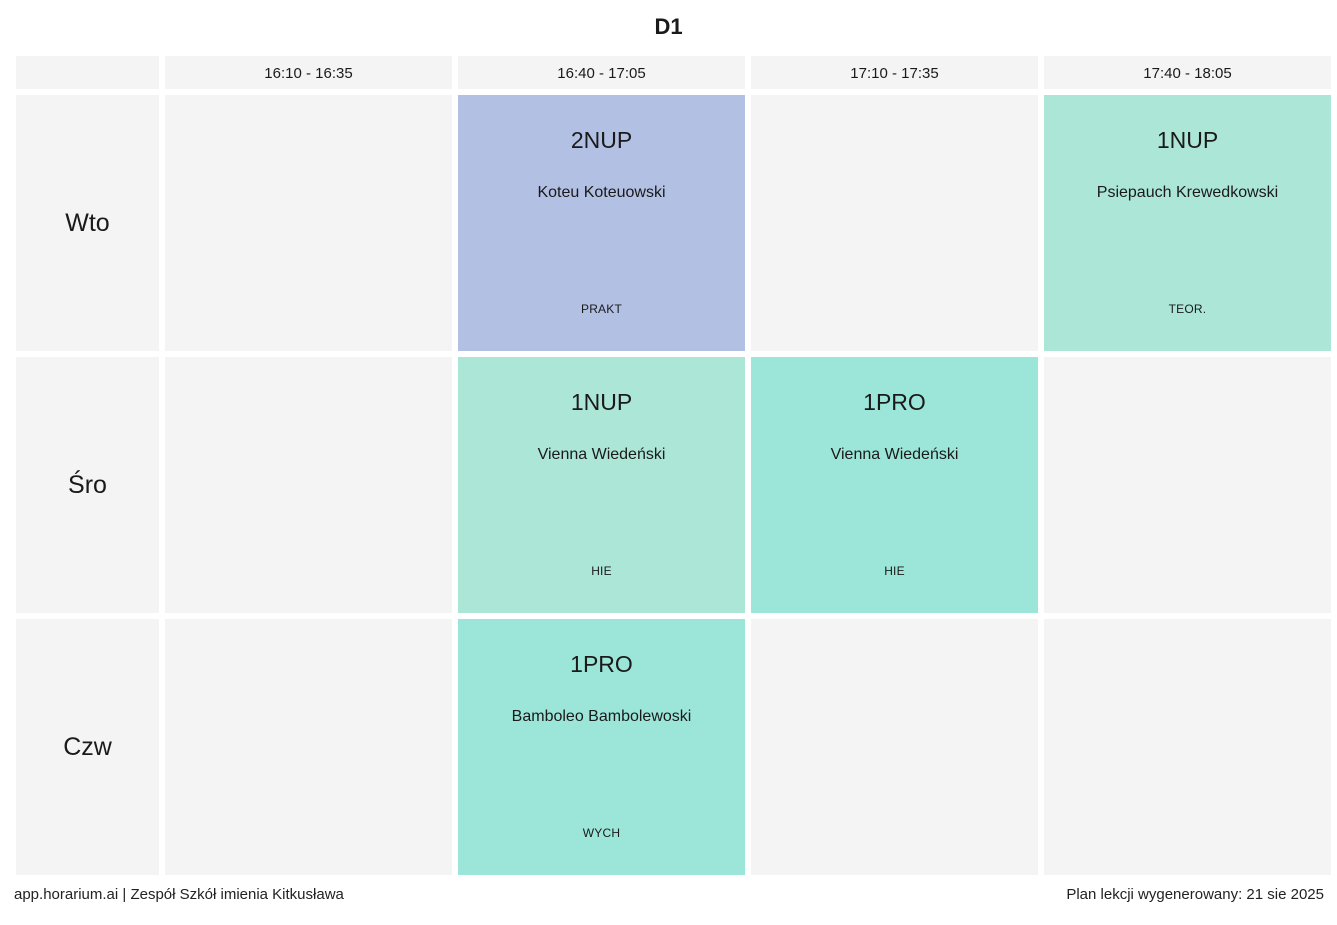  What do you see at coordinates (894, 72) in the screenshot?
I see `time-slot-header: 17:10 - 17:35` at bounding box center [894, 72].